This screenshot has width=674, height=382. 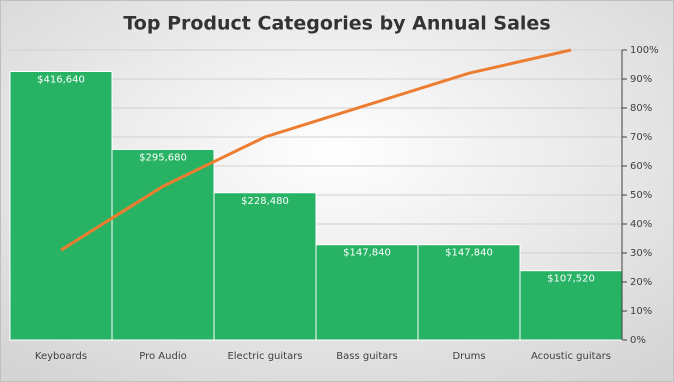 What do you see at coordinates (641, 224) in the screenshot?
I see `y2-tick-label: 40%` at bounding box center [641, 224].